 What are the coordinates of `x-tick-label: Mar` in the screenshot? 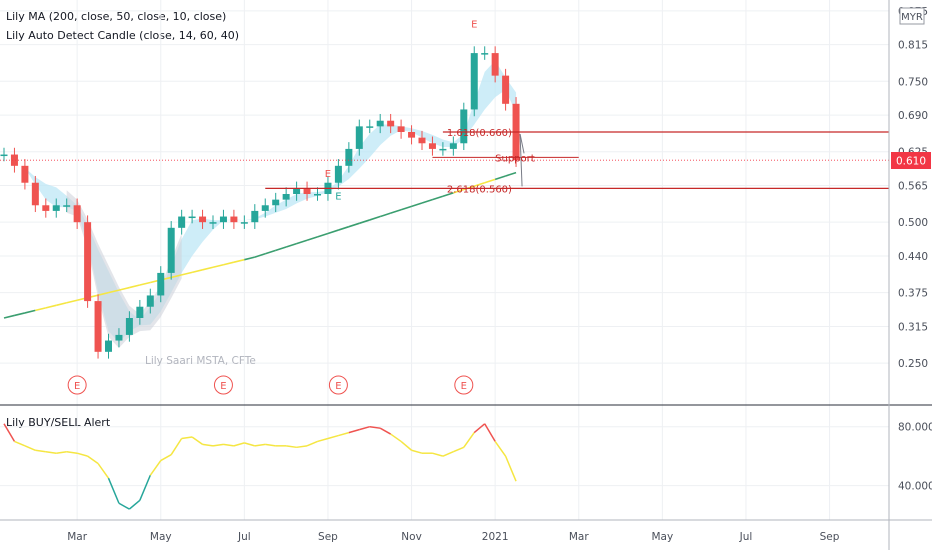 It's located at (77, 537).